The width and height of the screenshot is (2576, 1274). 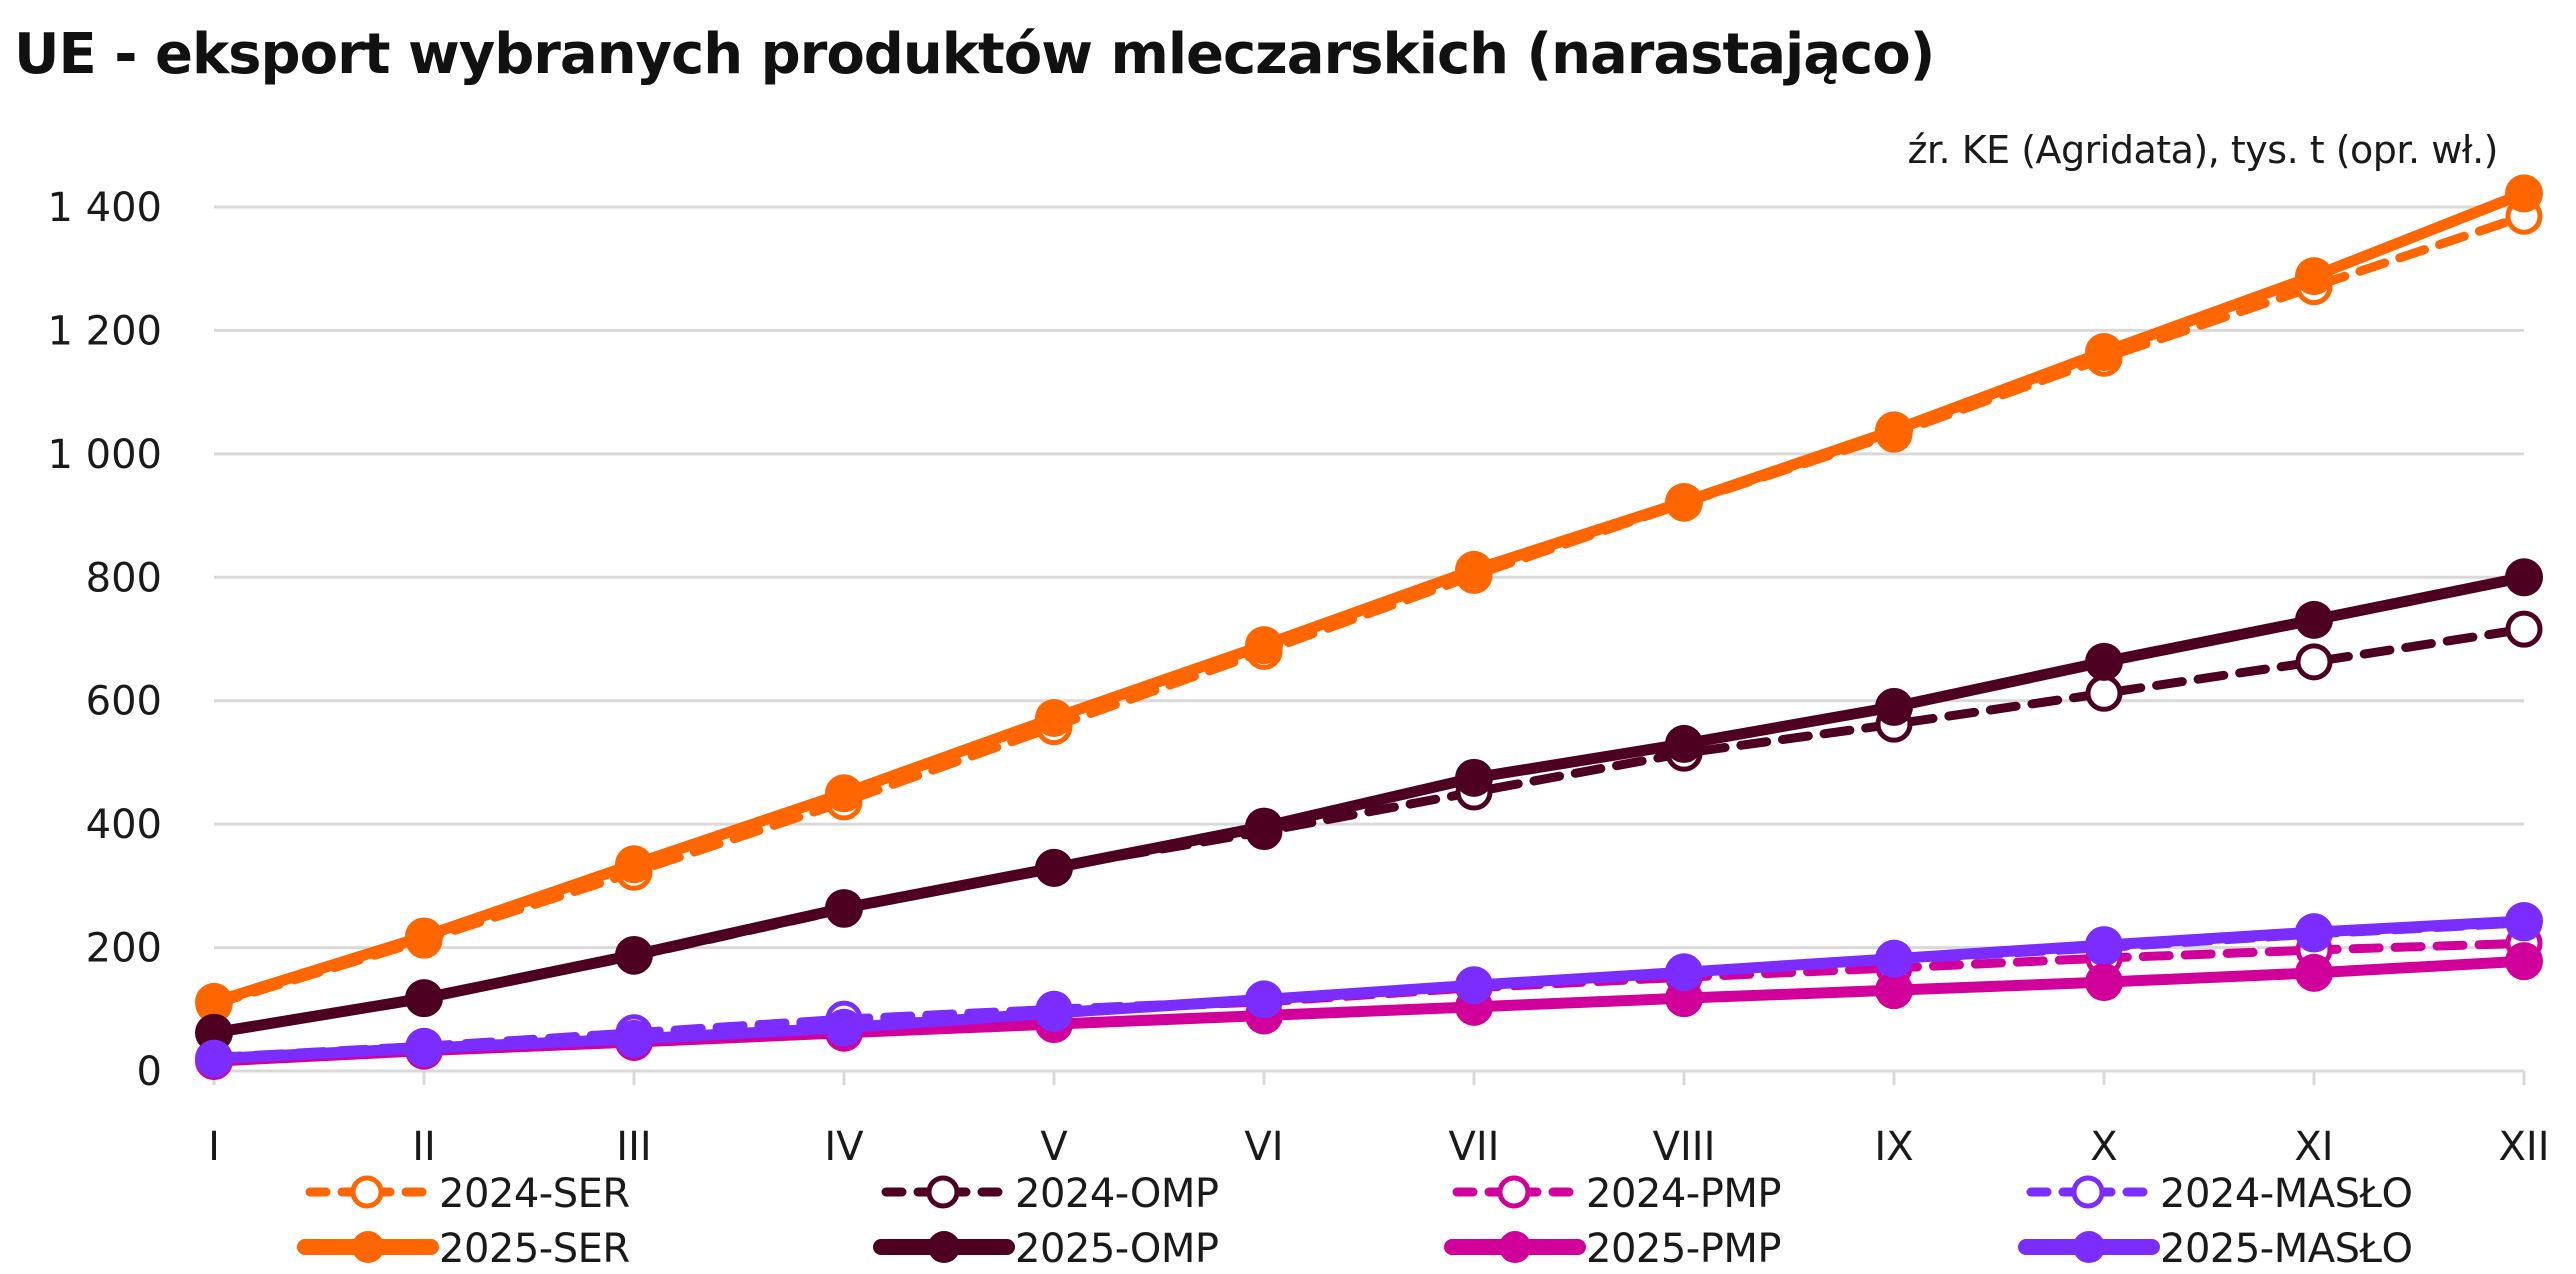 I want to click on x-tick-label: III, so click(x=633, y=1147).